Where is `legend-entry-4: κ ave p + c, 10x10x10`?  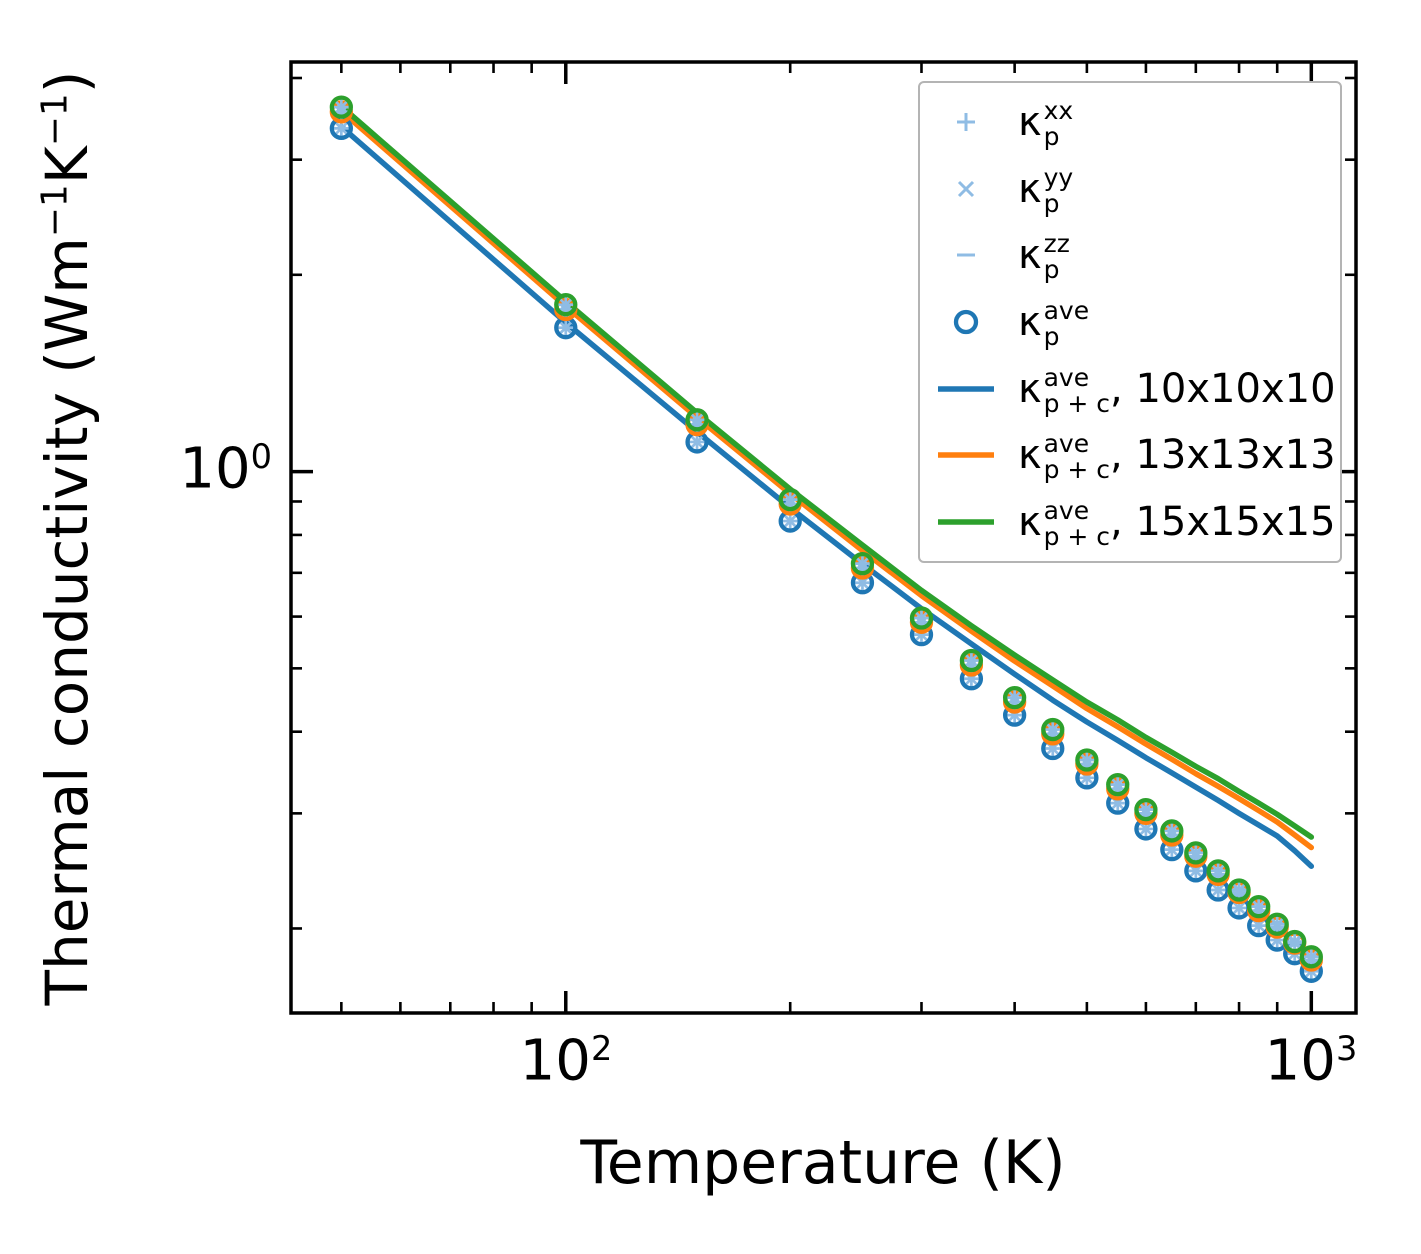 legend-entry-4: κ ave p + c, 10x10x10 is located at coordinates (1137, 389).